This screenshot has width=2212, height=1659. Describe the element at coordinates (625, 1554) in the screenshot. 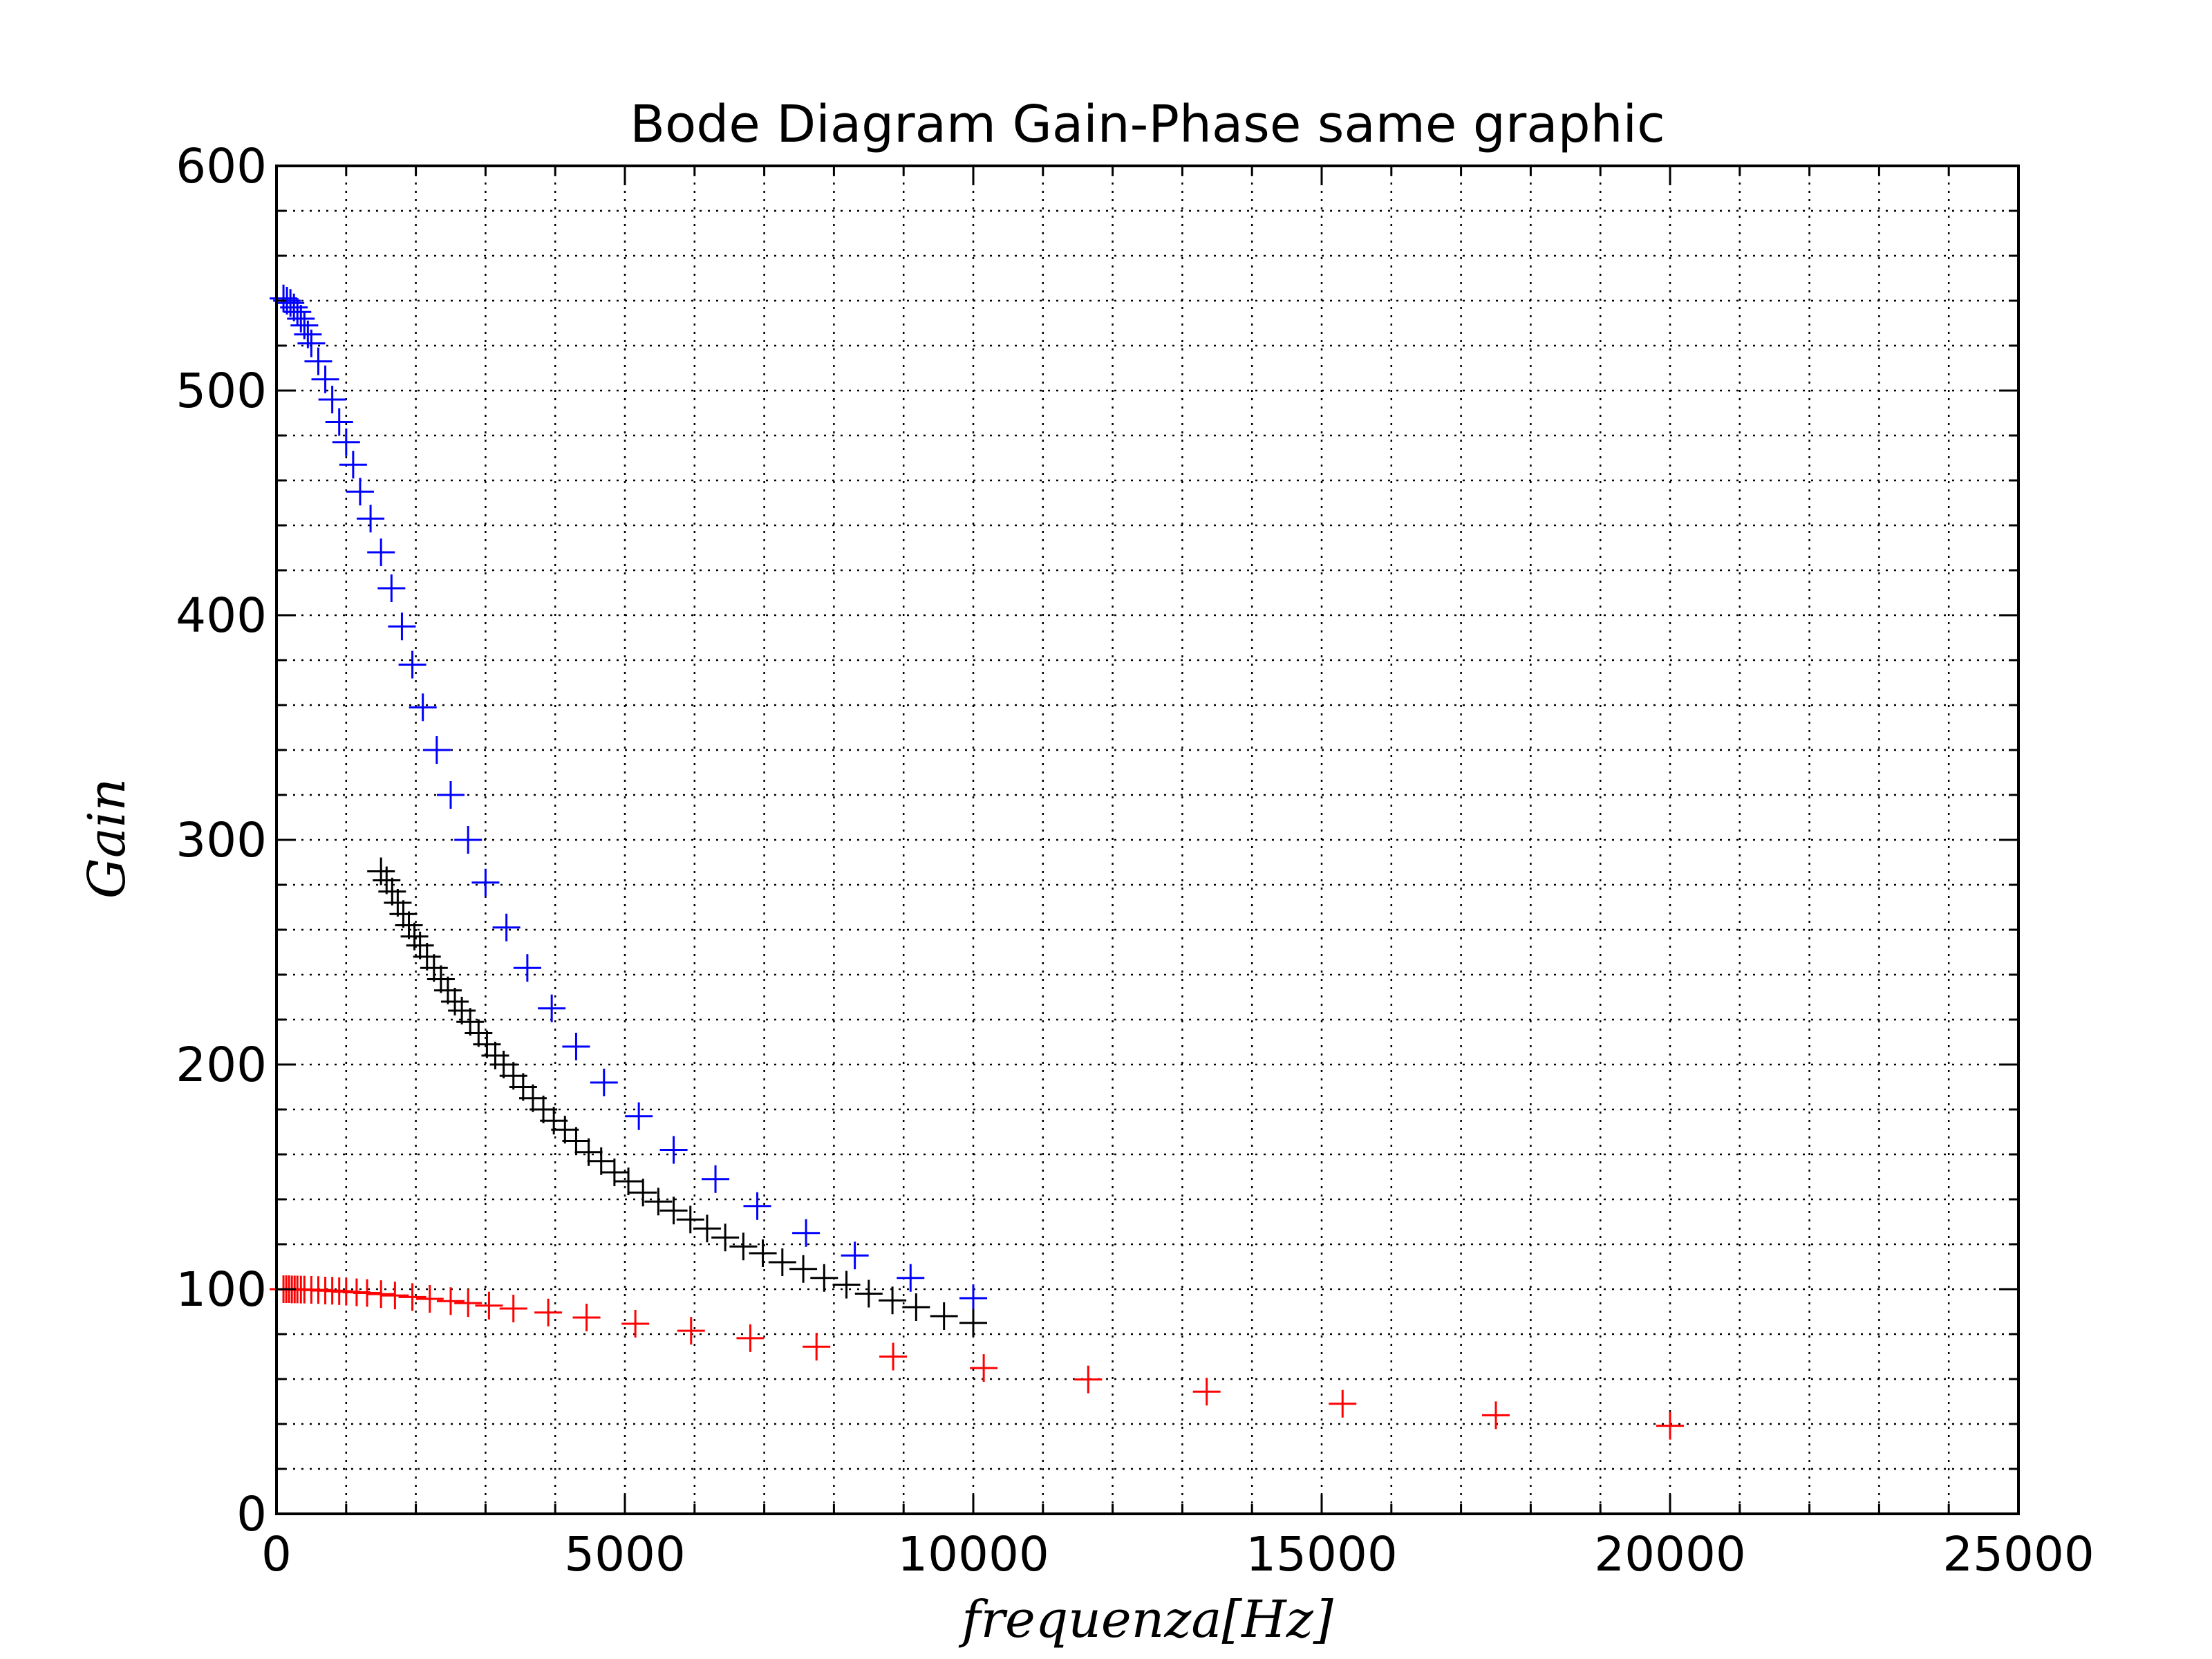

I see `x-tick-label: 5000` at that location.